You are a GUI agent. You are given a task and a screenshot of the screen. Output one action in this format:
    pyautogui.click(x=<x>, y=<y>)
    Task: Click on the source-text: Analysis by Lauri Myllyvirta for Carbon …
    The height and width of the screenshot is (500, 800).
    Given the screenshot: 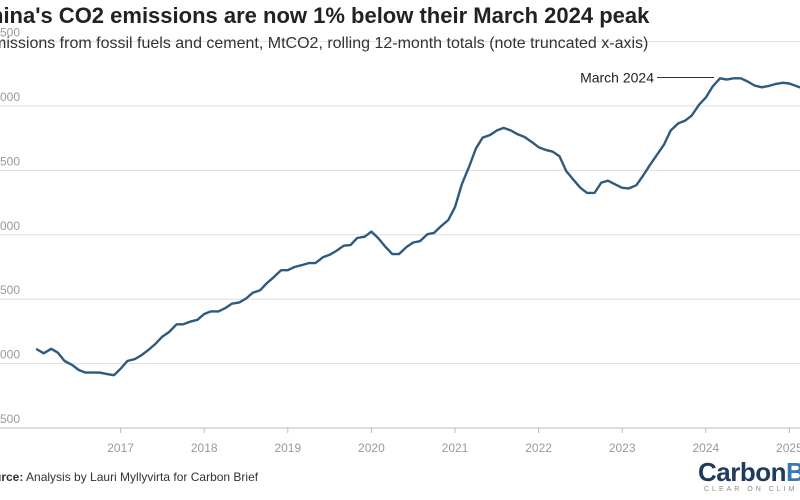 What is the action you would take?
    pyautogui.click(x=142, y=477)
    